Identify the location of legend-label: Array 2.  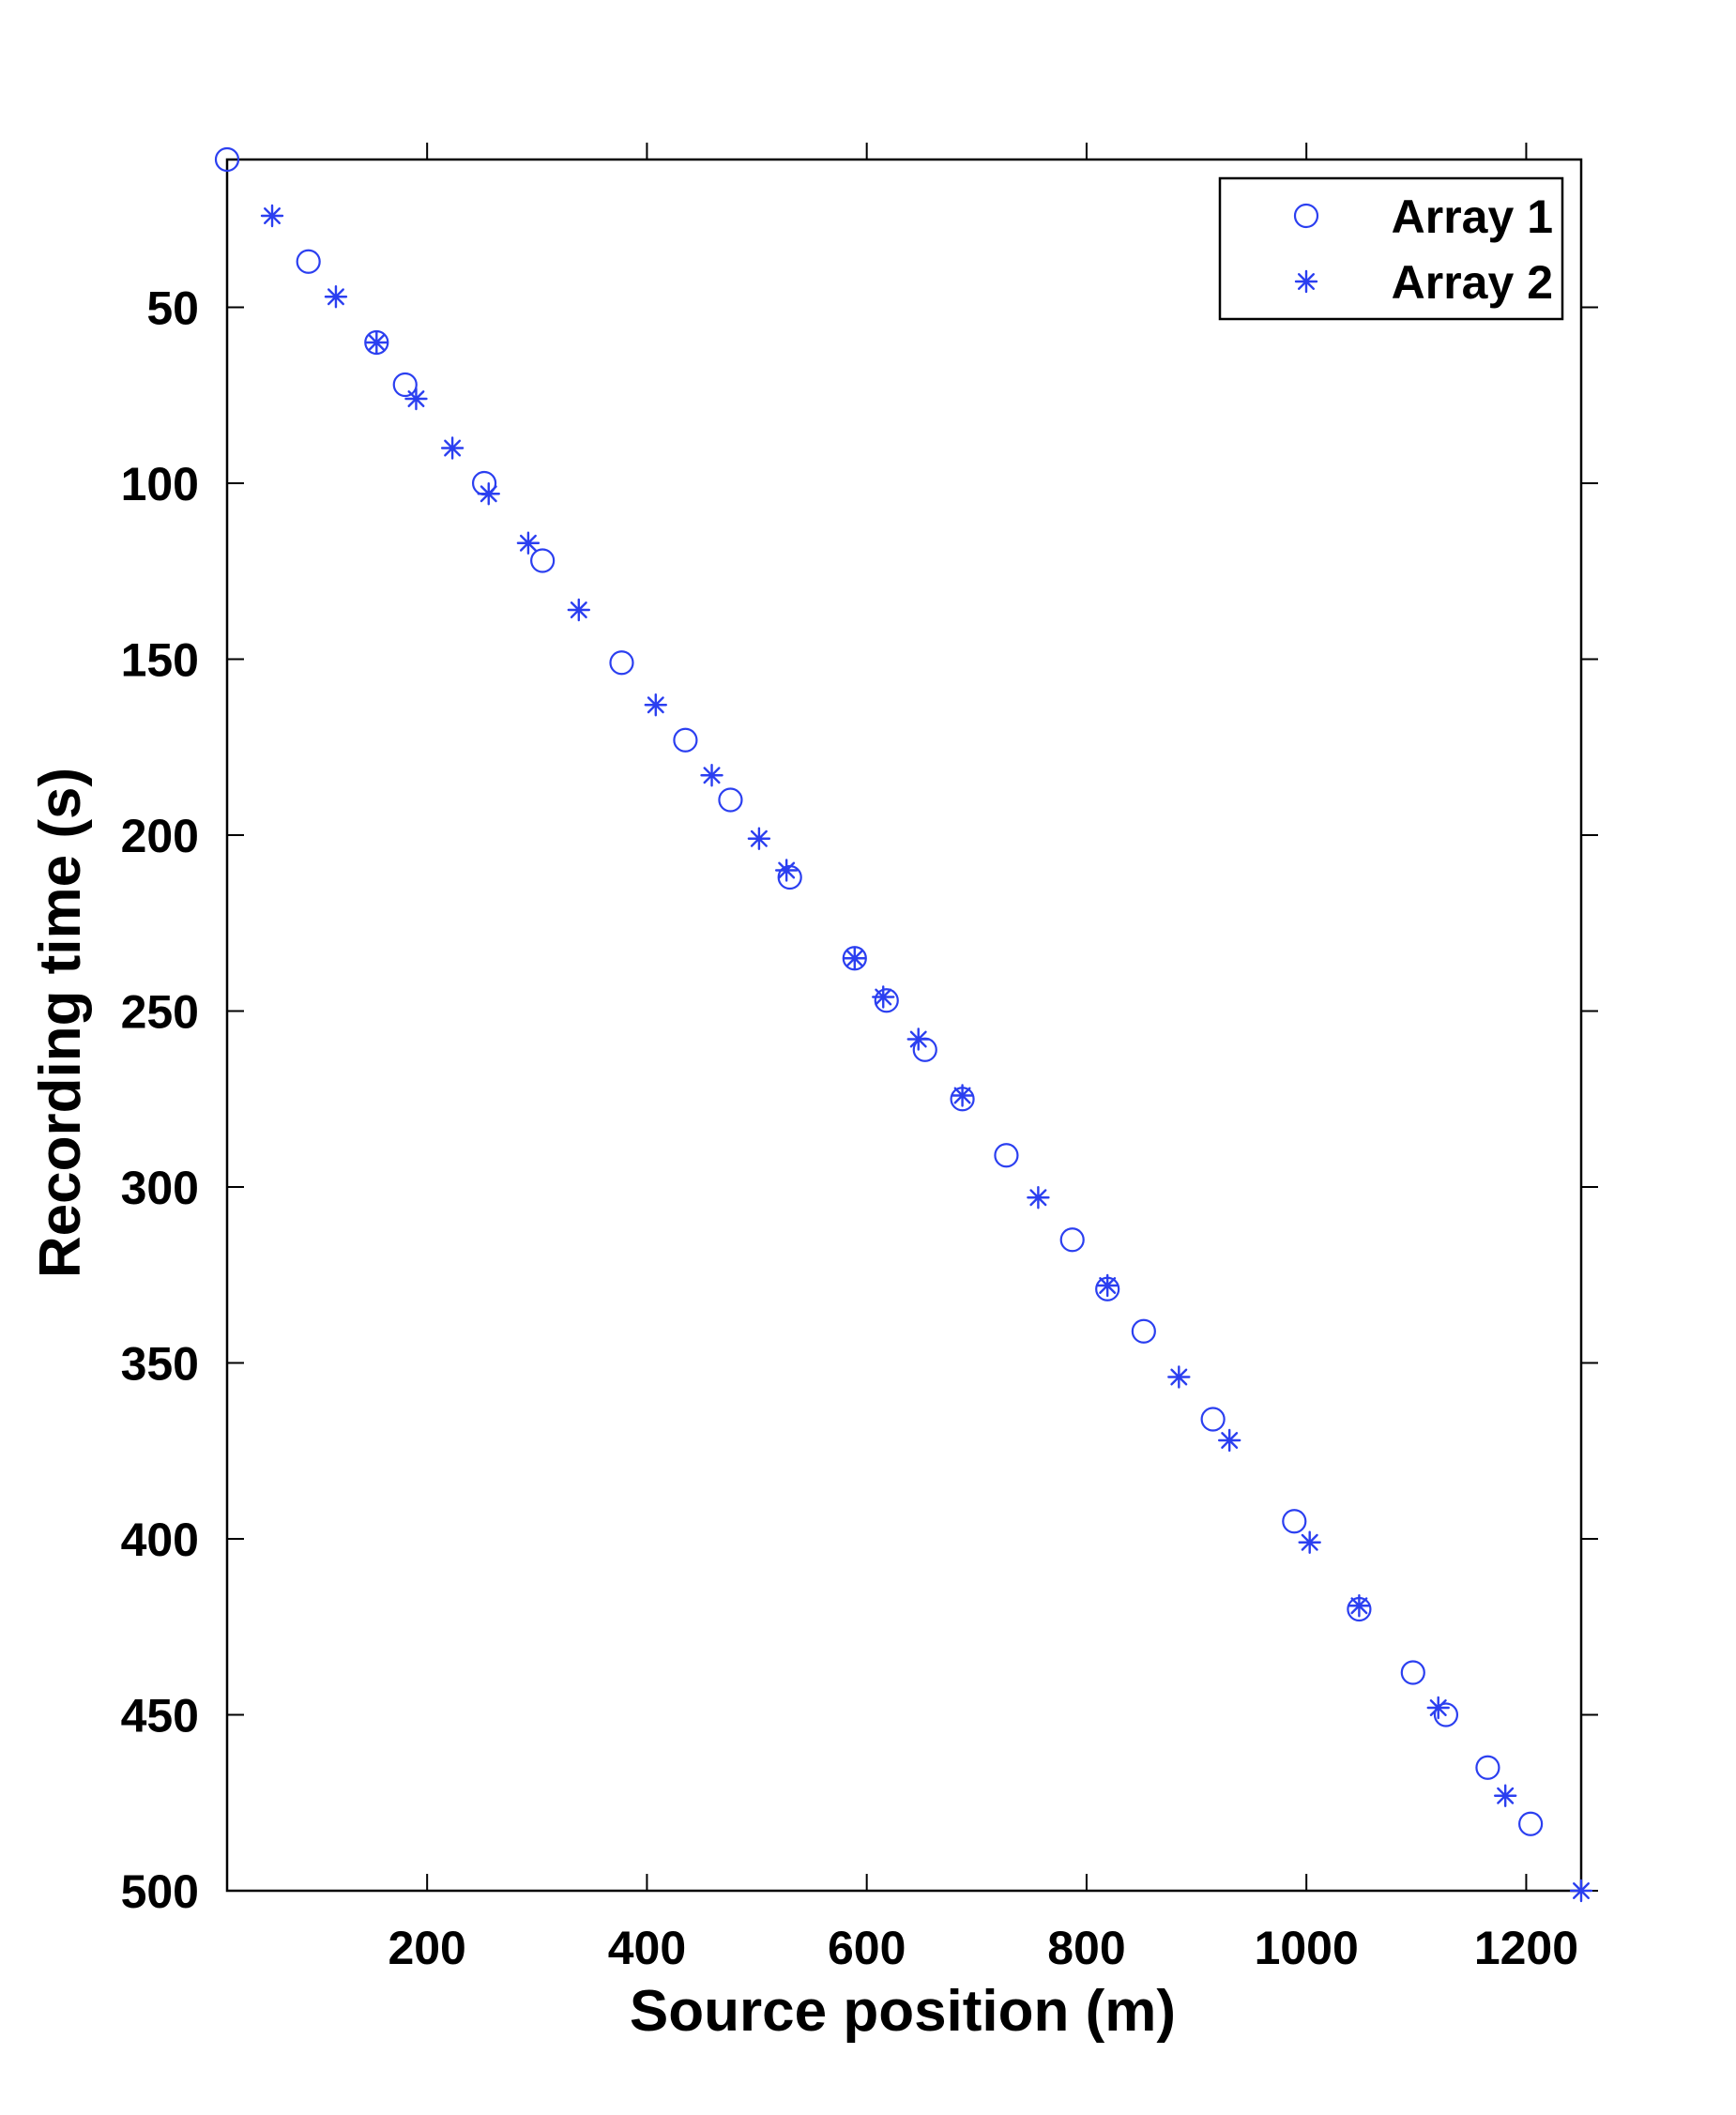
(1472, 282).